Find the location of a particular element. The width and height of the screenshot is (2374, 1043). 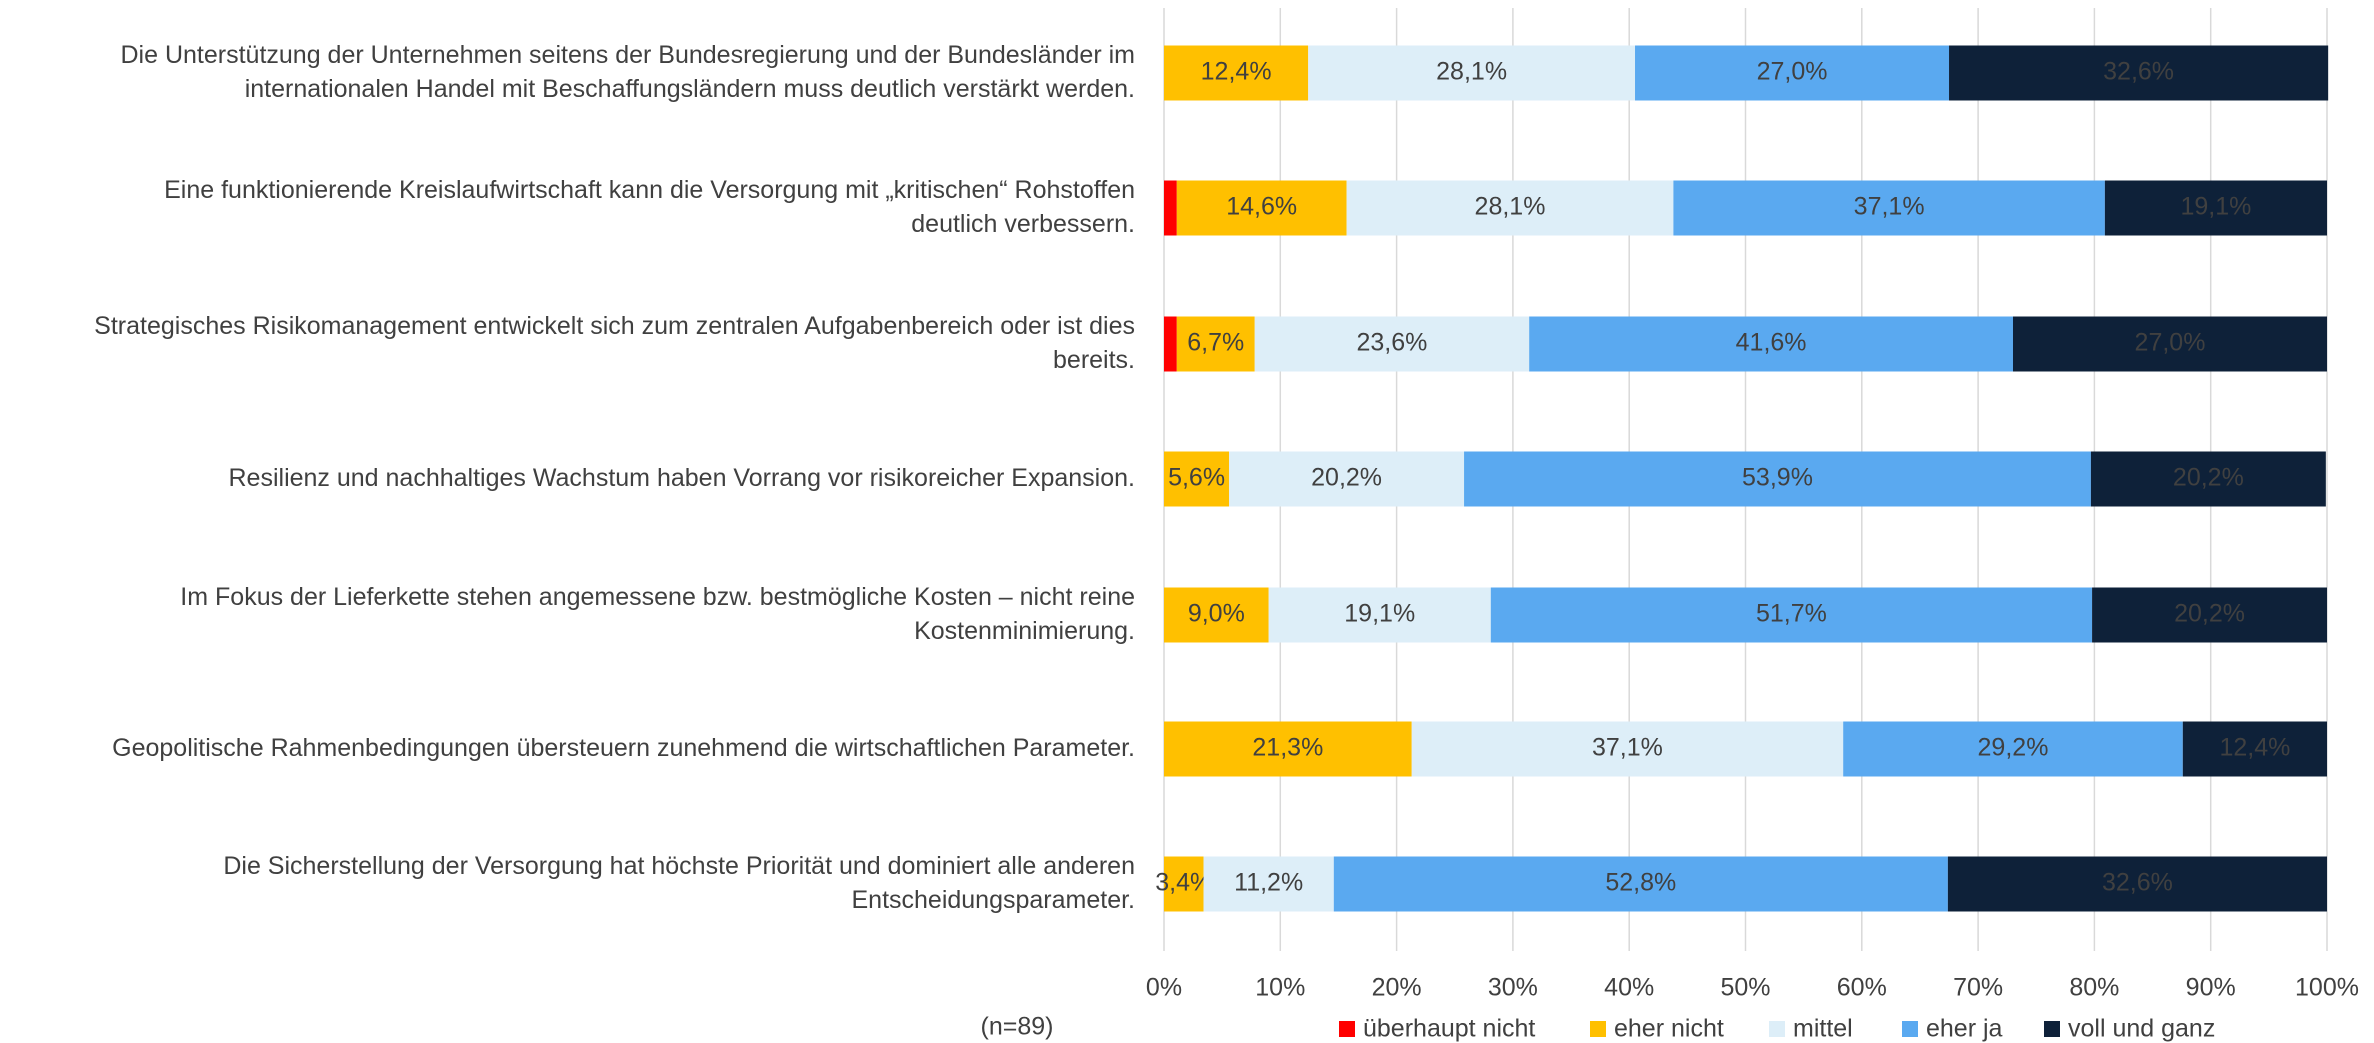

value-label: 21,3% is located at coordinates (1287, 748).